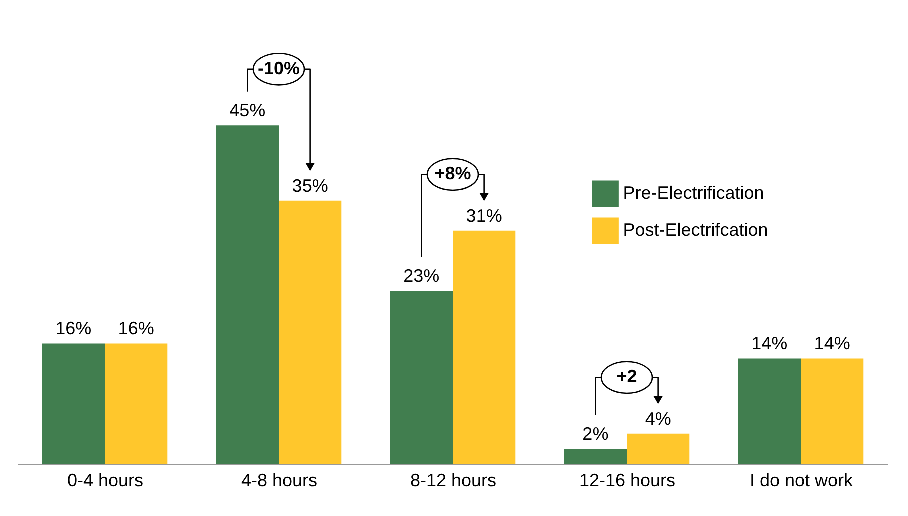 The height and width of the screenshot is (516, 908). I want to click on legend-label: Pre-Electrification, so click(693, 193).